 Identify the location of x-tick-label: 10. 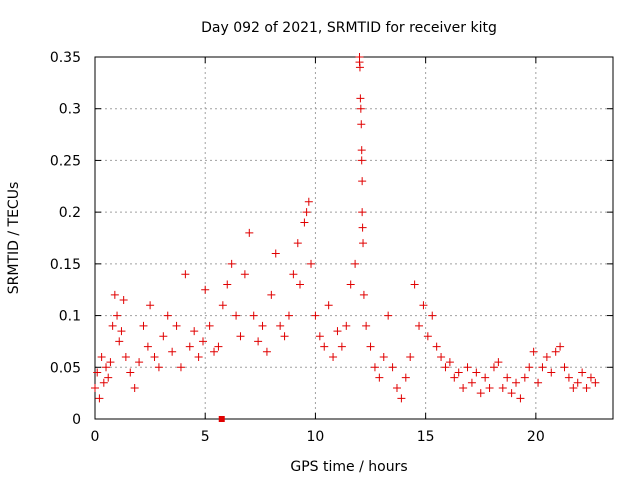
(316, 437).